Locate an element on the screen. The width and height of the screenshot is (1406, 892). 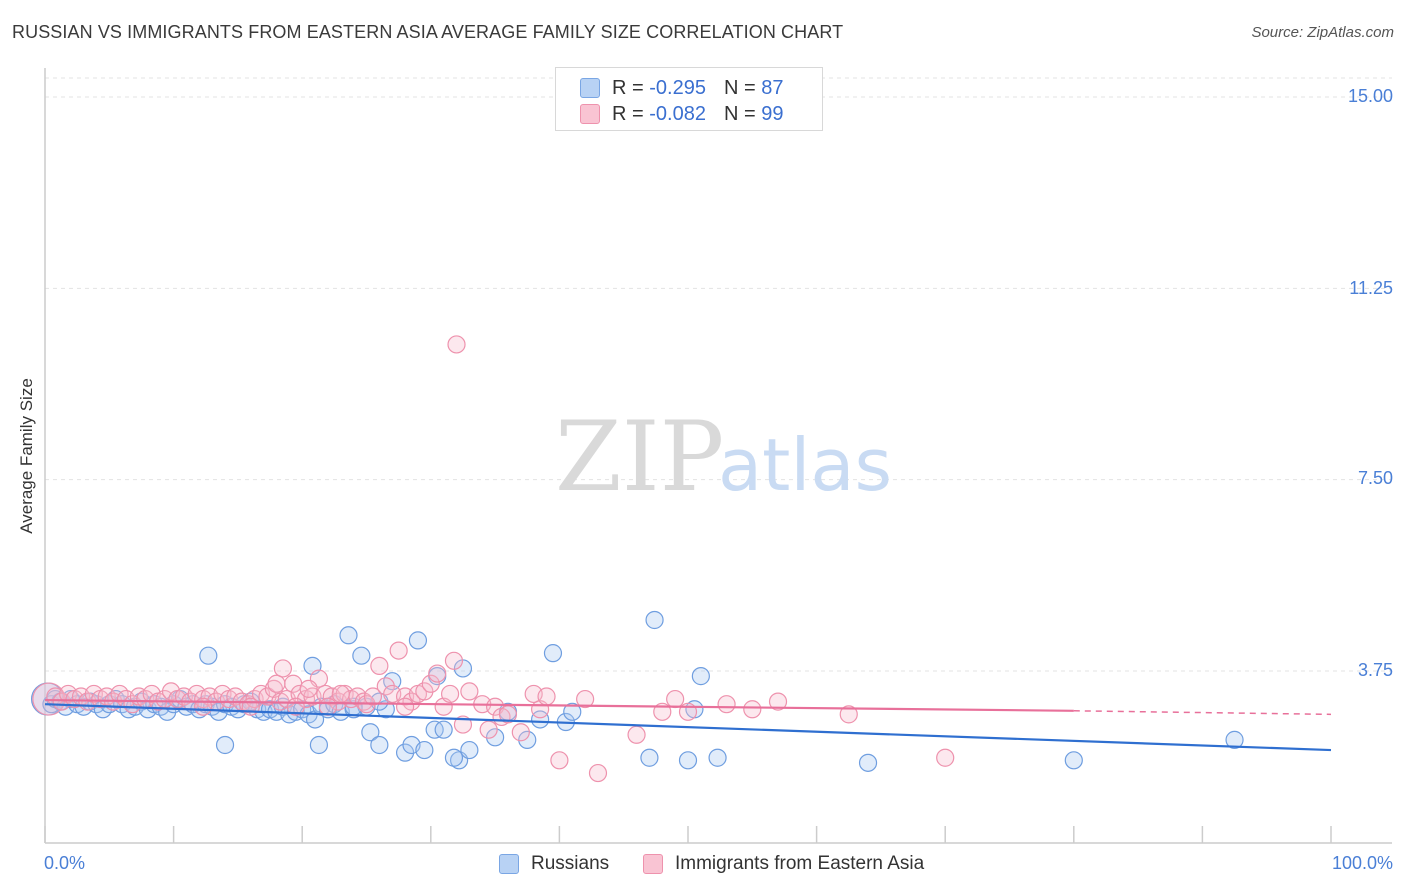
x-tick-label: 100.0% is located at coordinates (1362, 863).